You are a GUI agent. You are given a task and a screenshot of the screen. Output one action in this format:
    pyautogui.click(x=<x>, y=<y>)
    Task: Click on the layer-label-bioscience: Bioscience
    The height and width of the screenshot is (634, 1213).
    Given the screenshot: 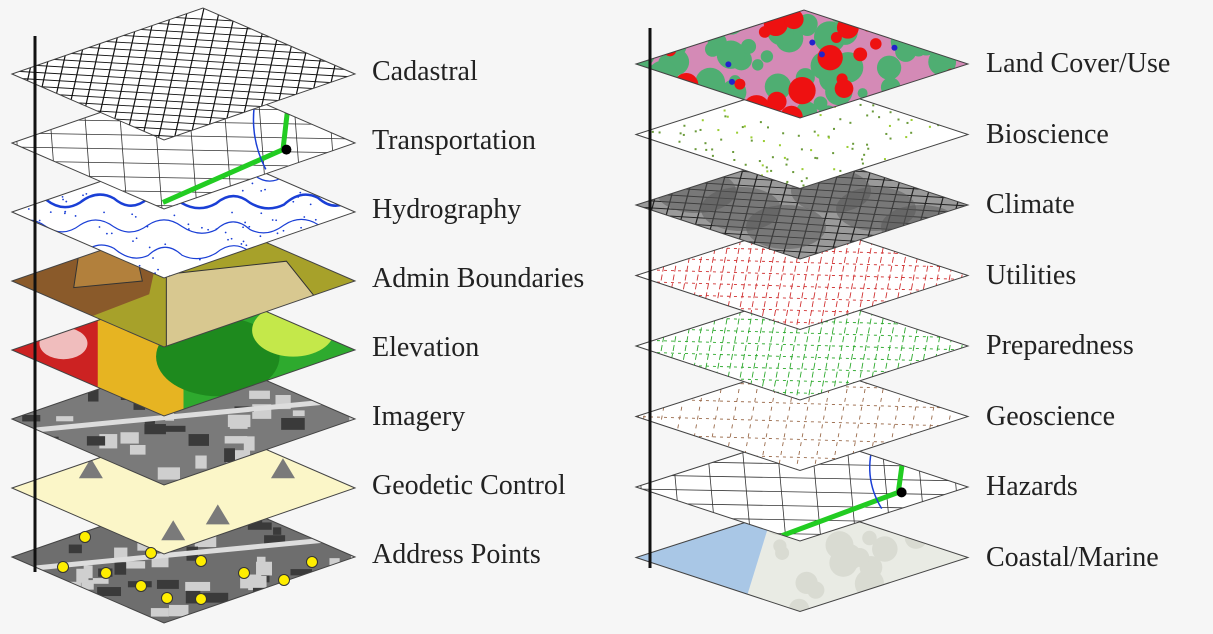 What is the action you would take?
    pyautogui.click(x=1047, y=134)
    